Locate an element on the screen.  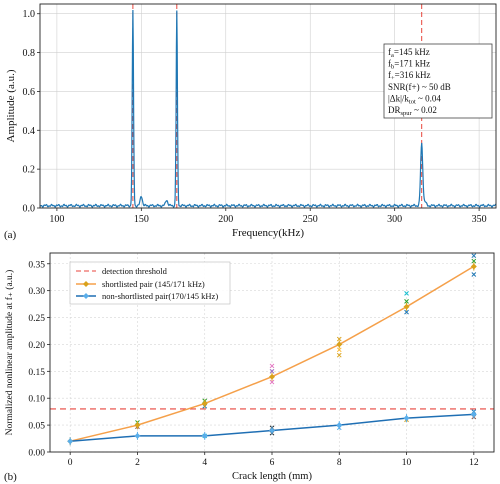
x-axis-label: Frequency(kHz) is located at coordinates (268, 233).